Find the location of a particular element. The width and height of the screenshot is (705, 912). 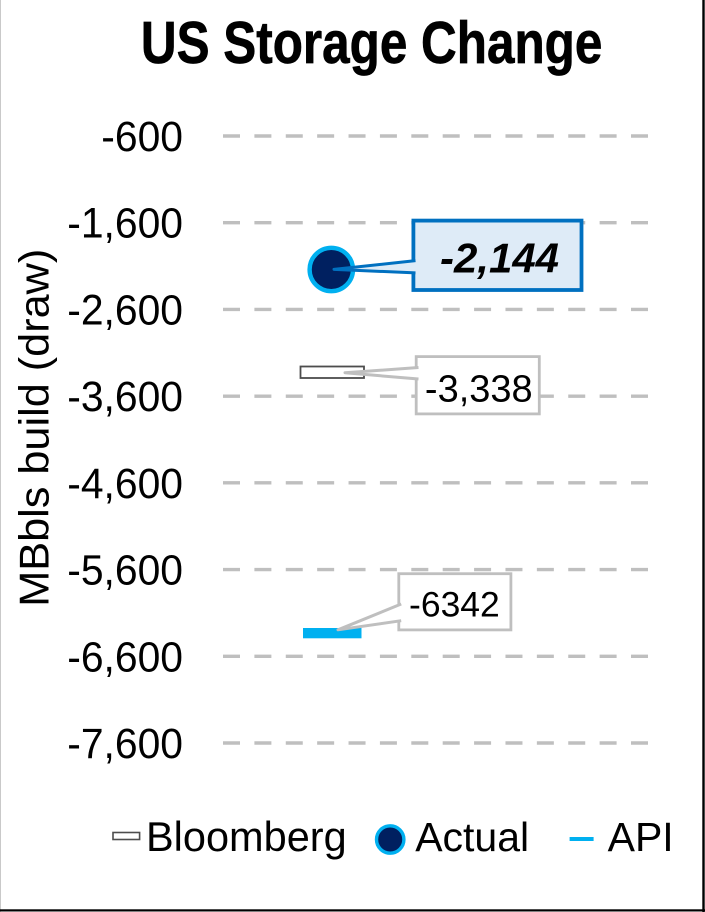

svg-text: -4,600 is located at coordinates (125, 483).